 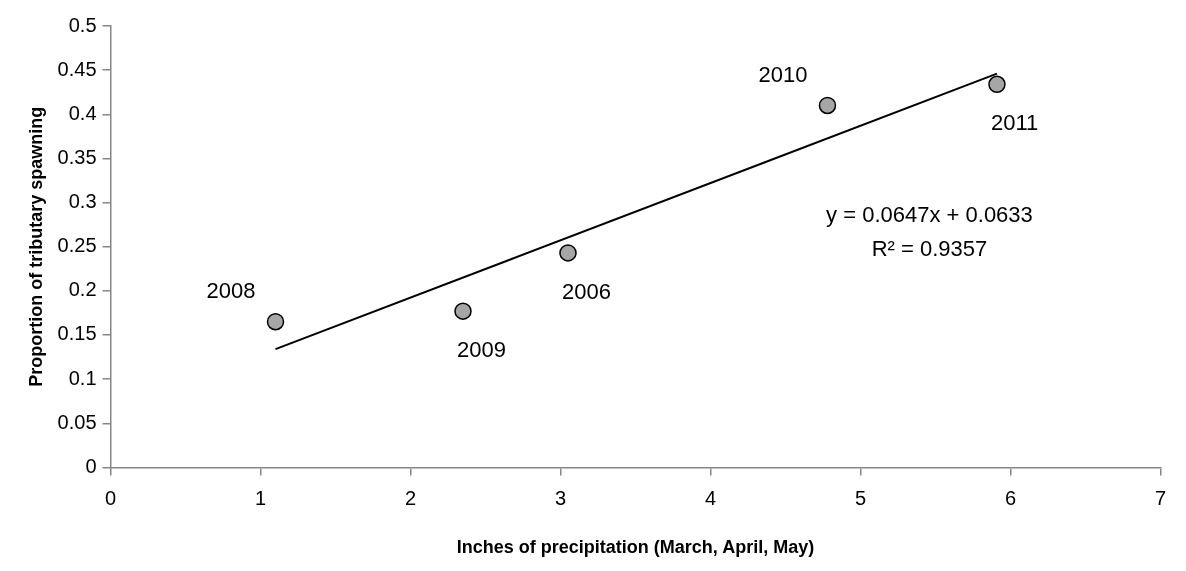 What do you see at coordinates (560, 497) in the screenshot?
I see `x-tick-label: 3` at bounding box center [560, 497].